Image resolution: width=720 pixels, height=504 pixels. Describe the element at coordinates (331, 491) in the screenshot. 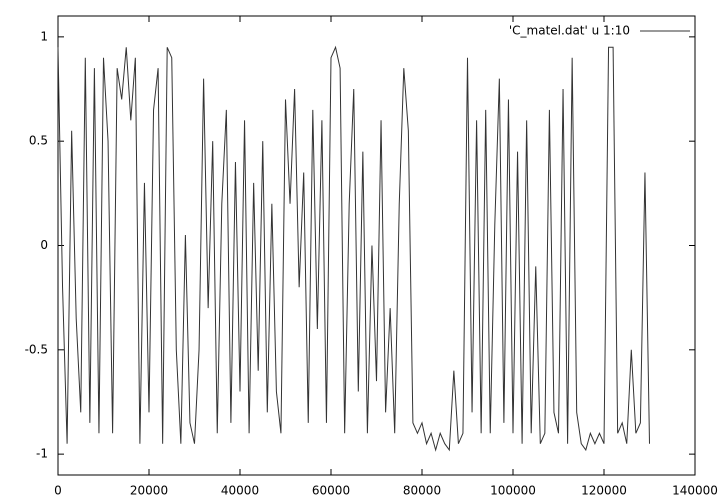

I see `x-tick-label: 60000` at that location.